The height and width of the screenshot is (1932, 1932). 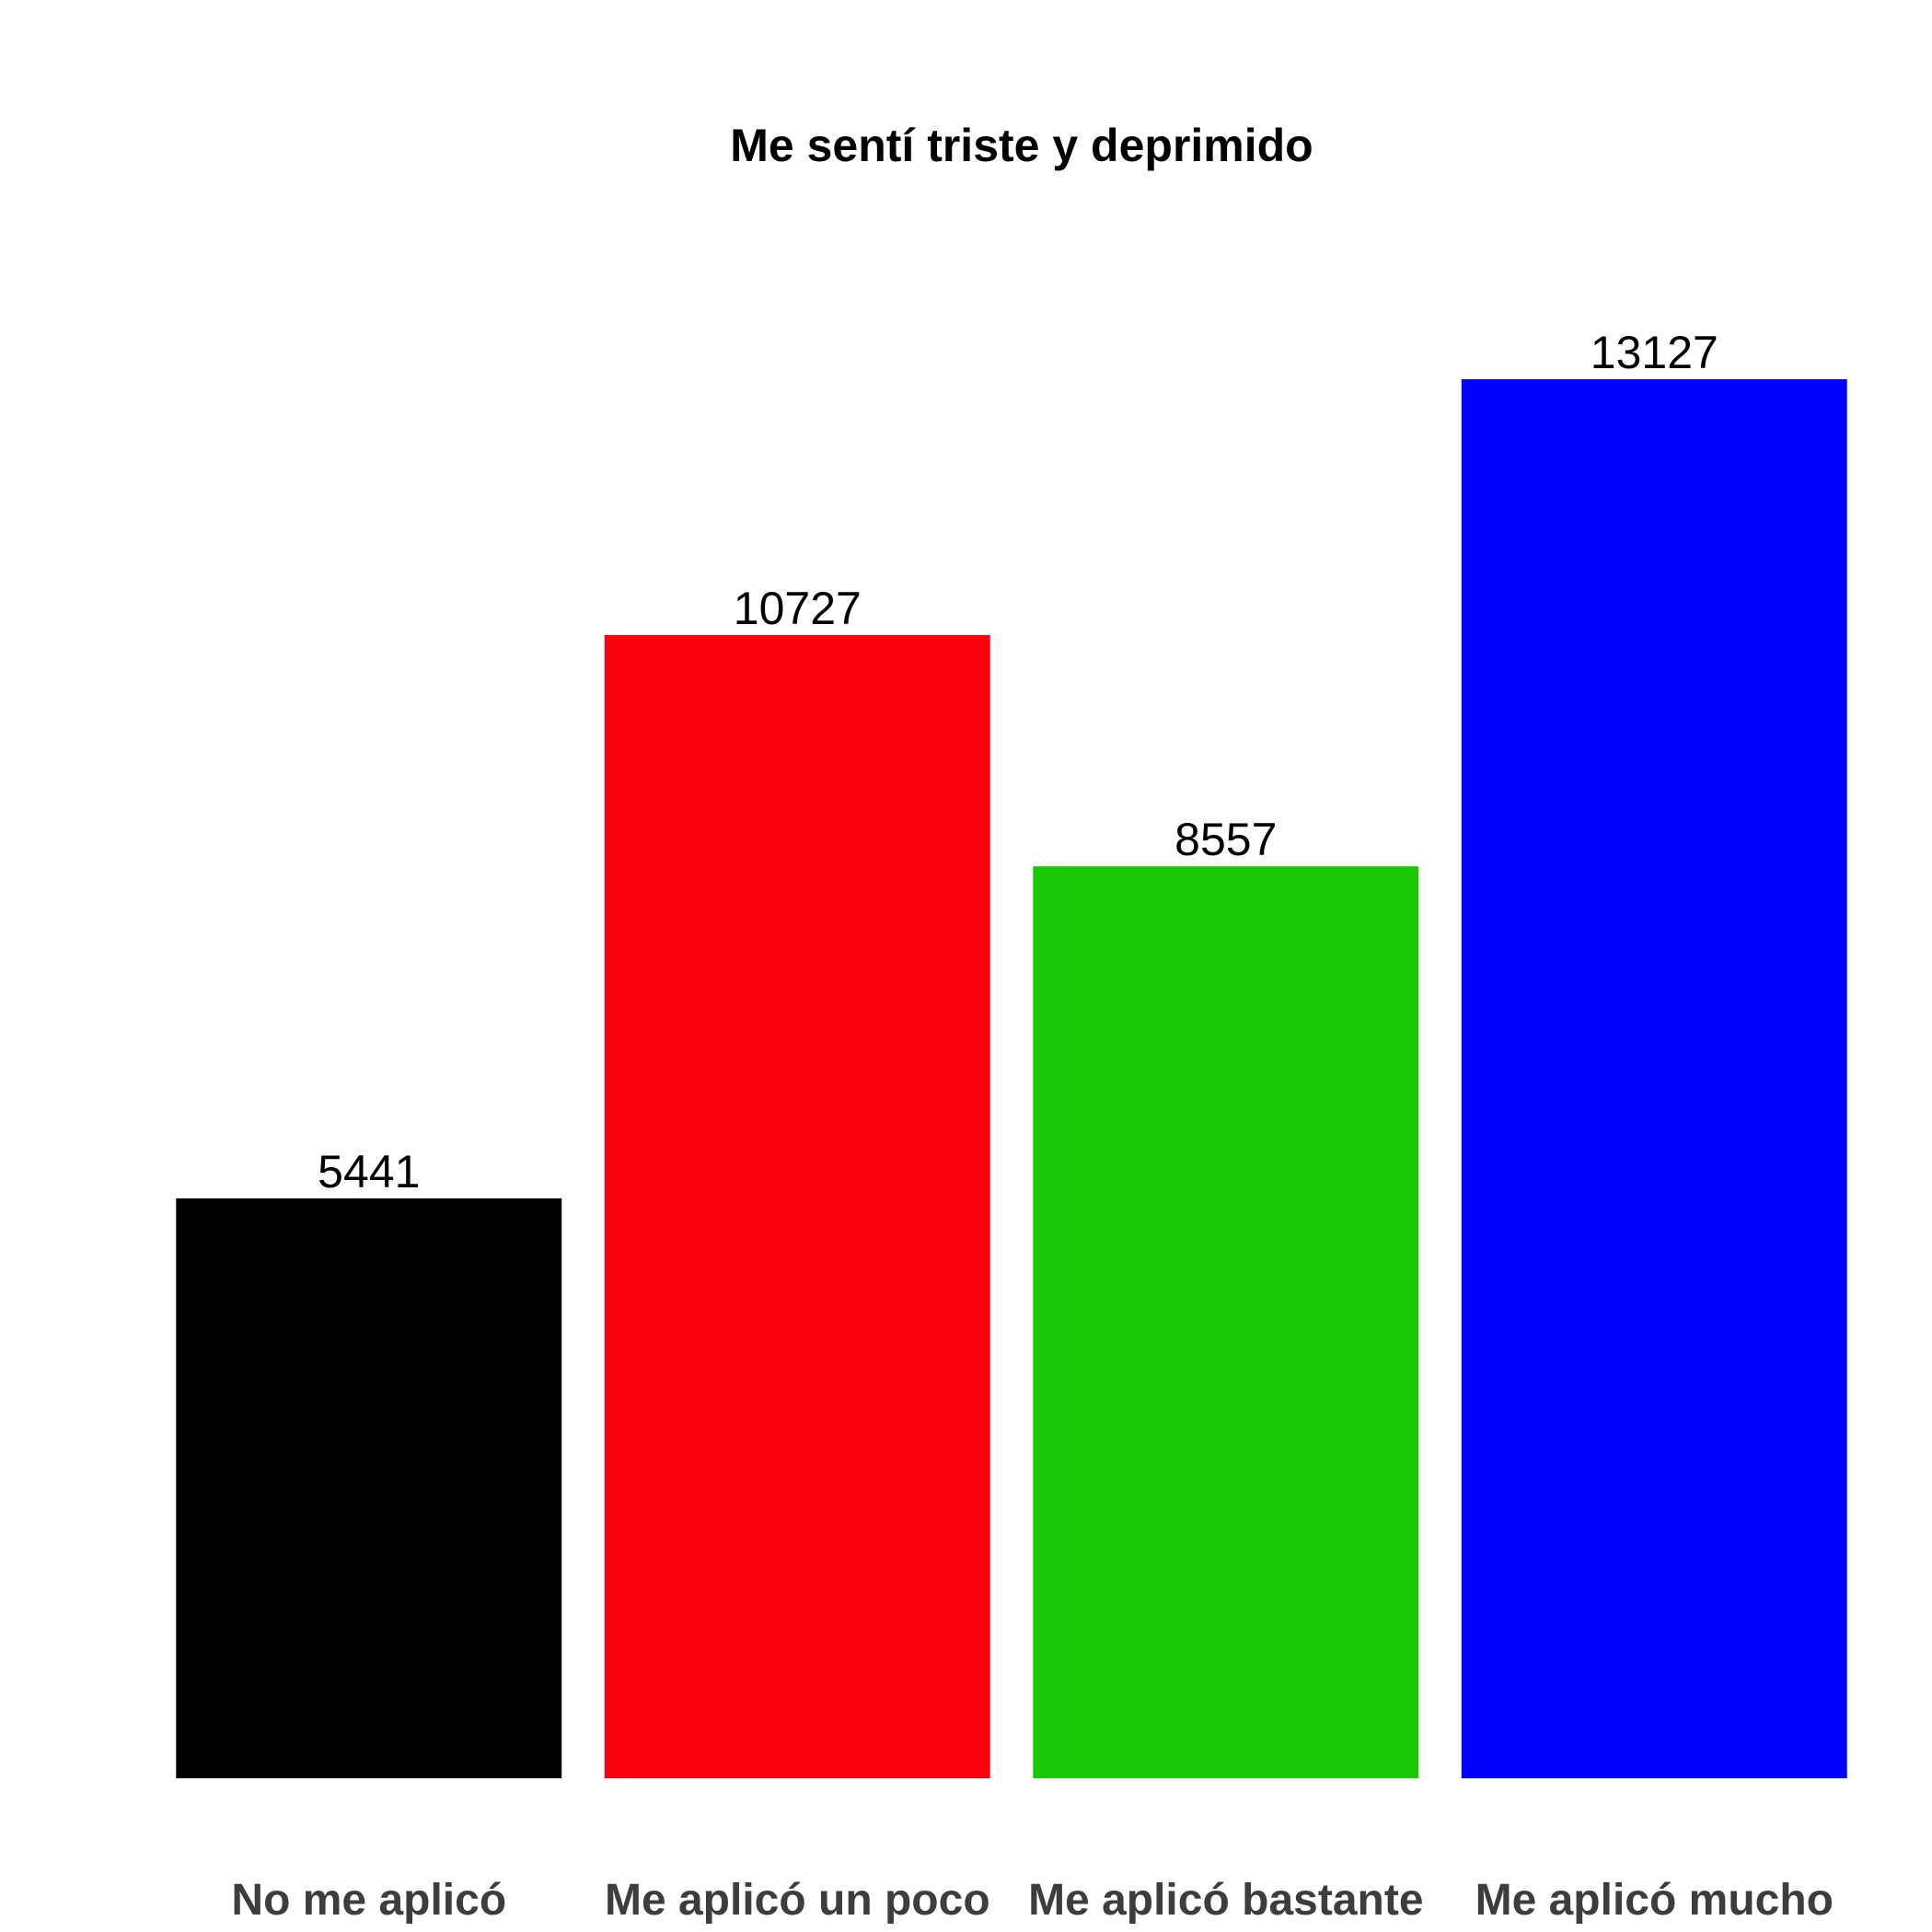 I want to click on value-label-3: 8557, so click(x=1225, y=840).